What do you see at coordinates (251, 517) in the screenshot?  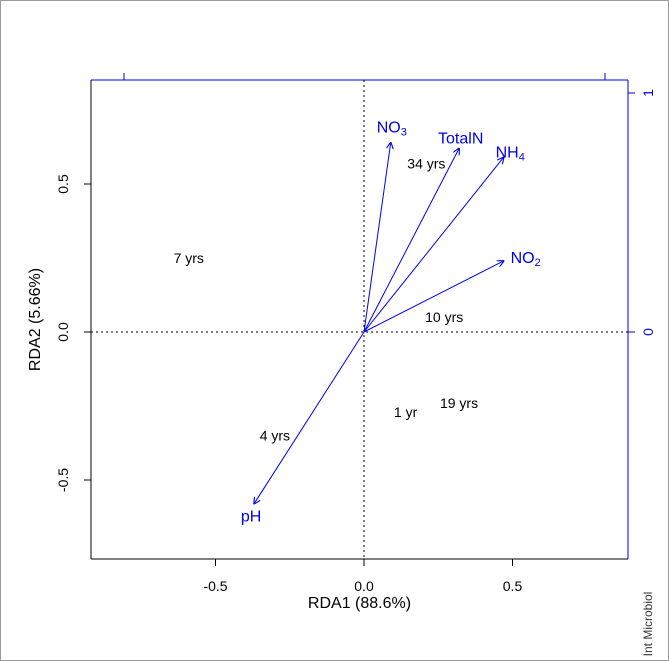 I see `vector-label-ph: pH` at bounding box center [251, 517].